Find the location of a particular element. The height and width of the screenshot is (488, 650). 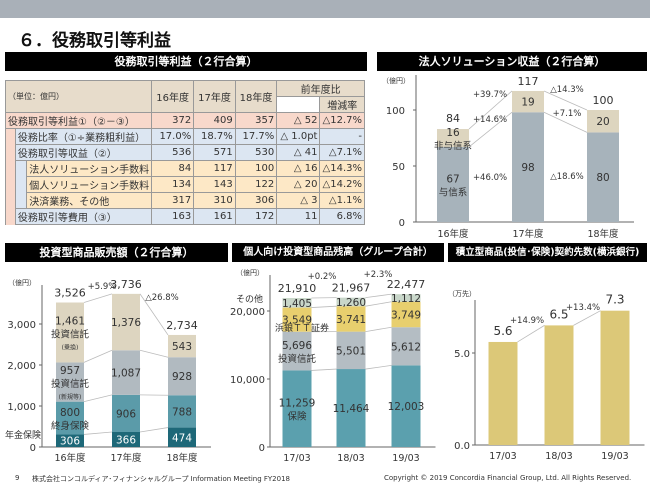

value-label: 5,696 is located at coordinates (297, 346).